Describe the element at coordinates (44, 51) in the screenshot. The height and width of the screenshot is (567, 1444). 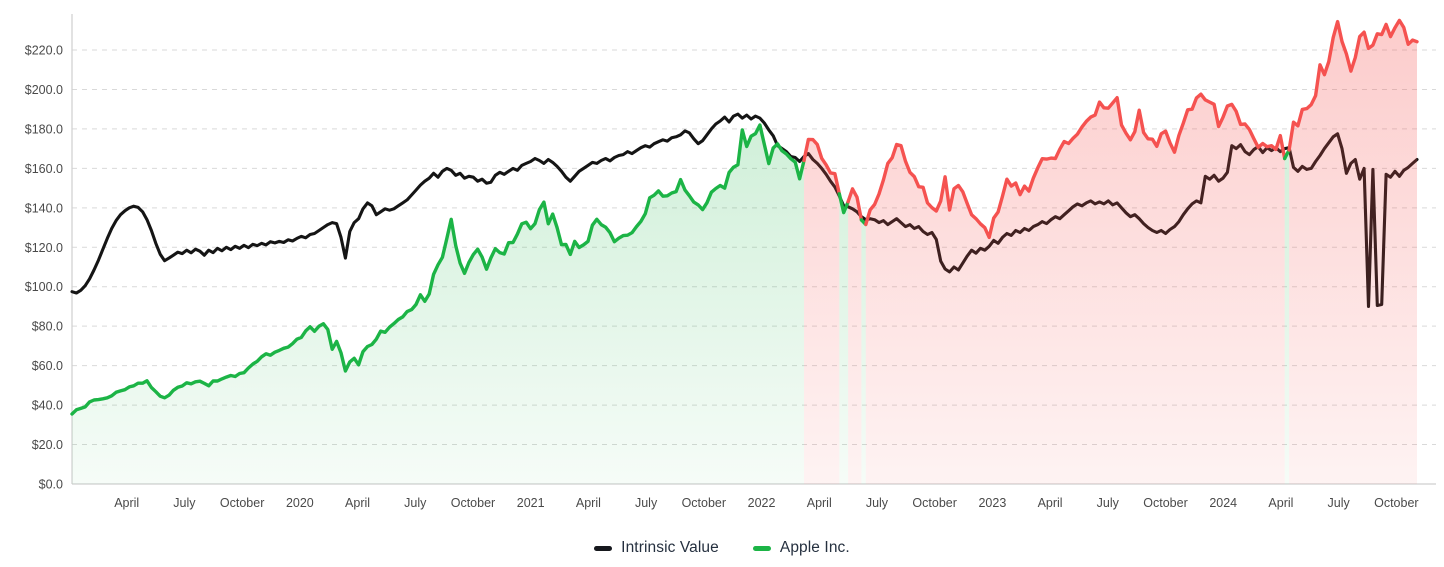
I see `y-axis-tick-label: $220.0` at that location.